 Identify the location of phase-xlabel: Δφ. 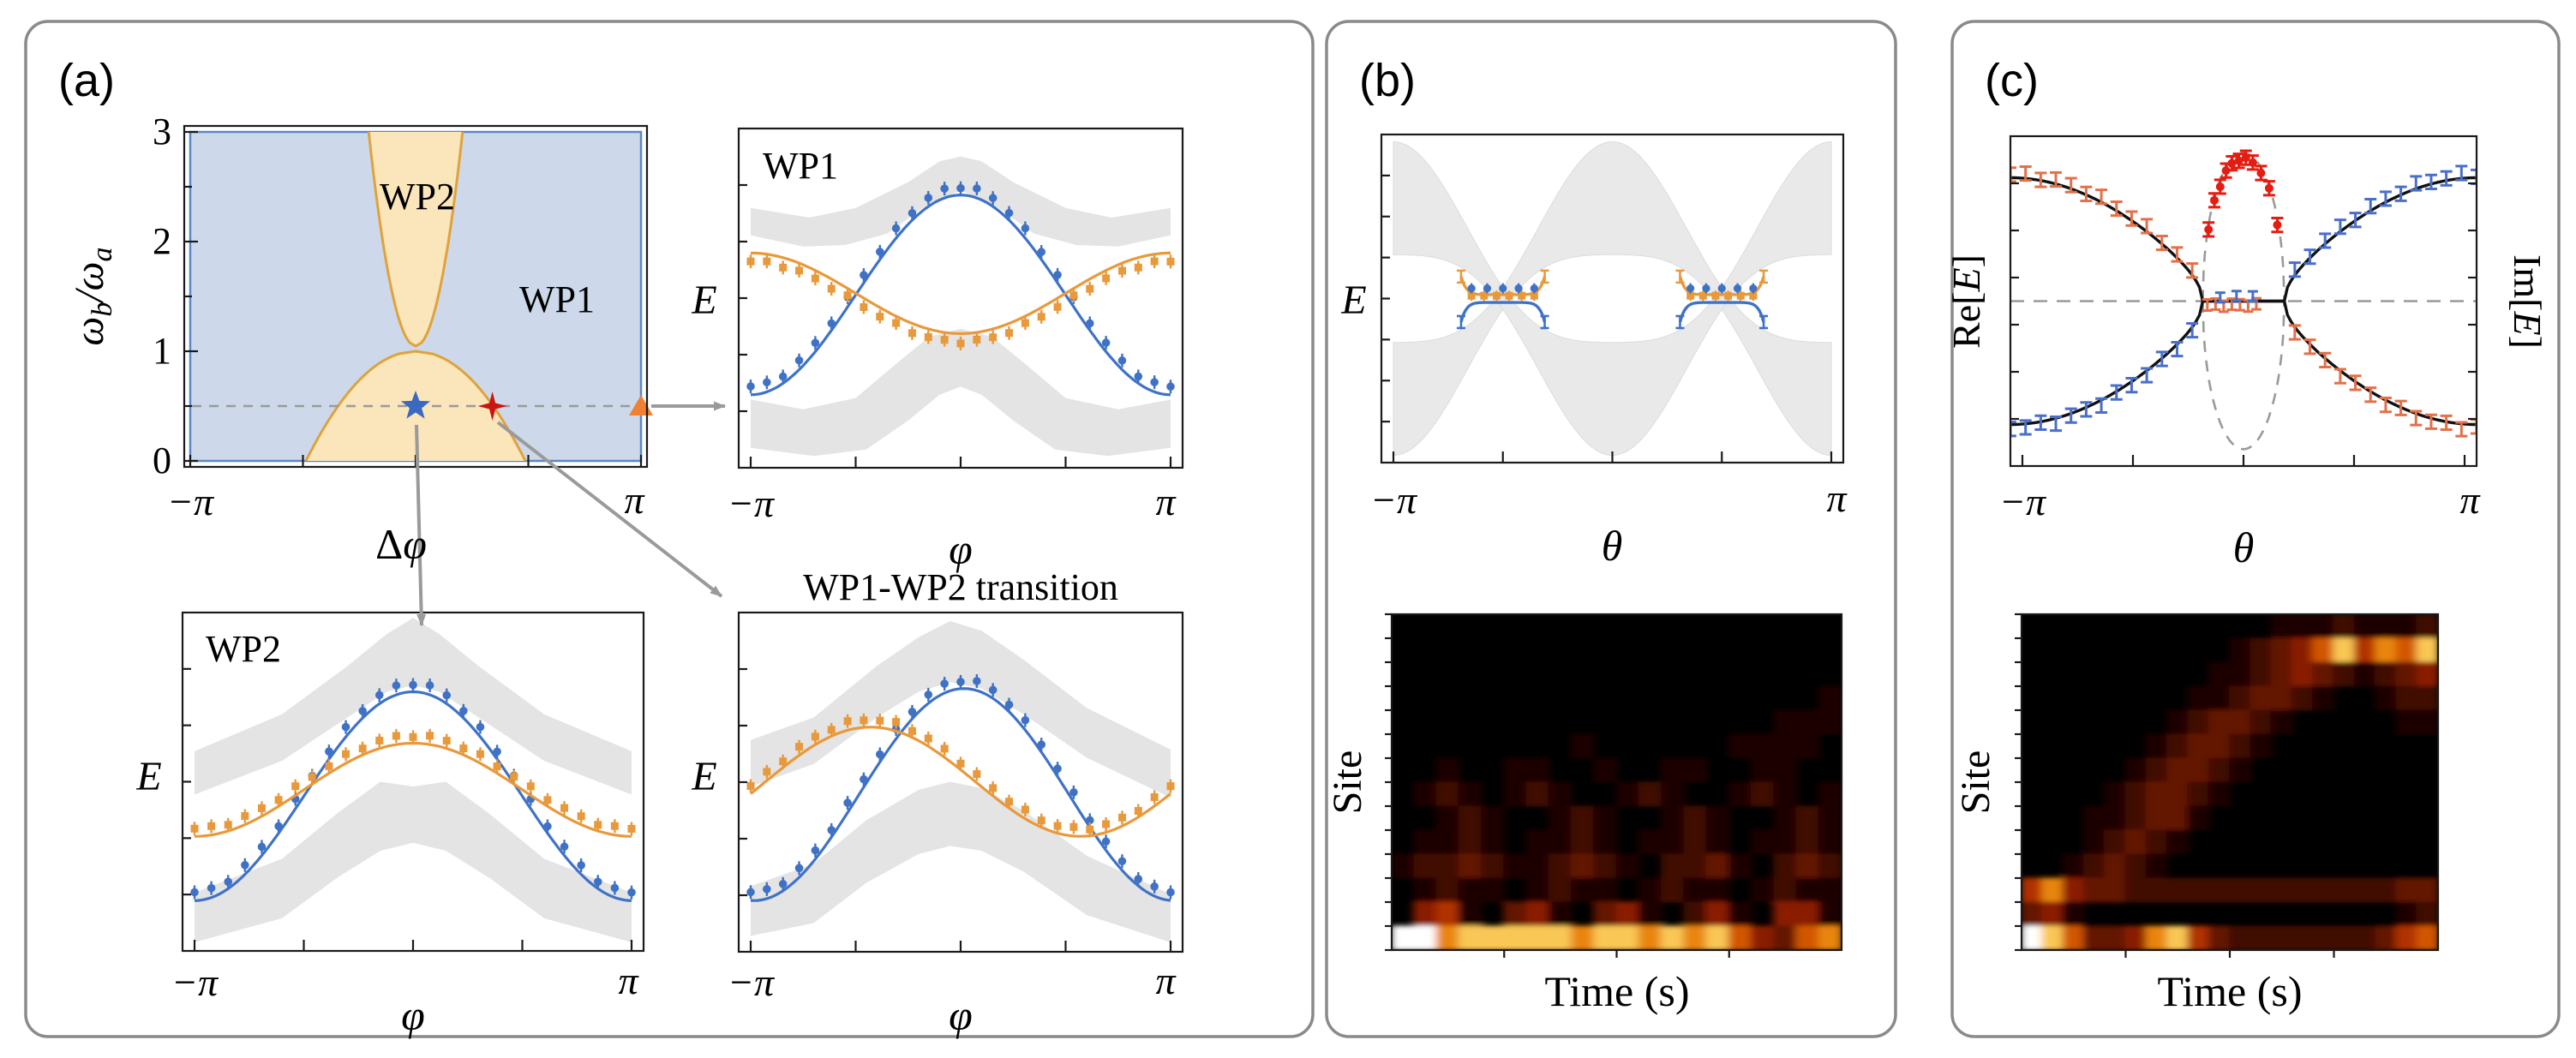
(401, 544).